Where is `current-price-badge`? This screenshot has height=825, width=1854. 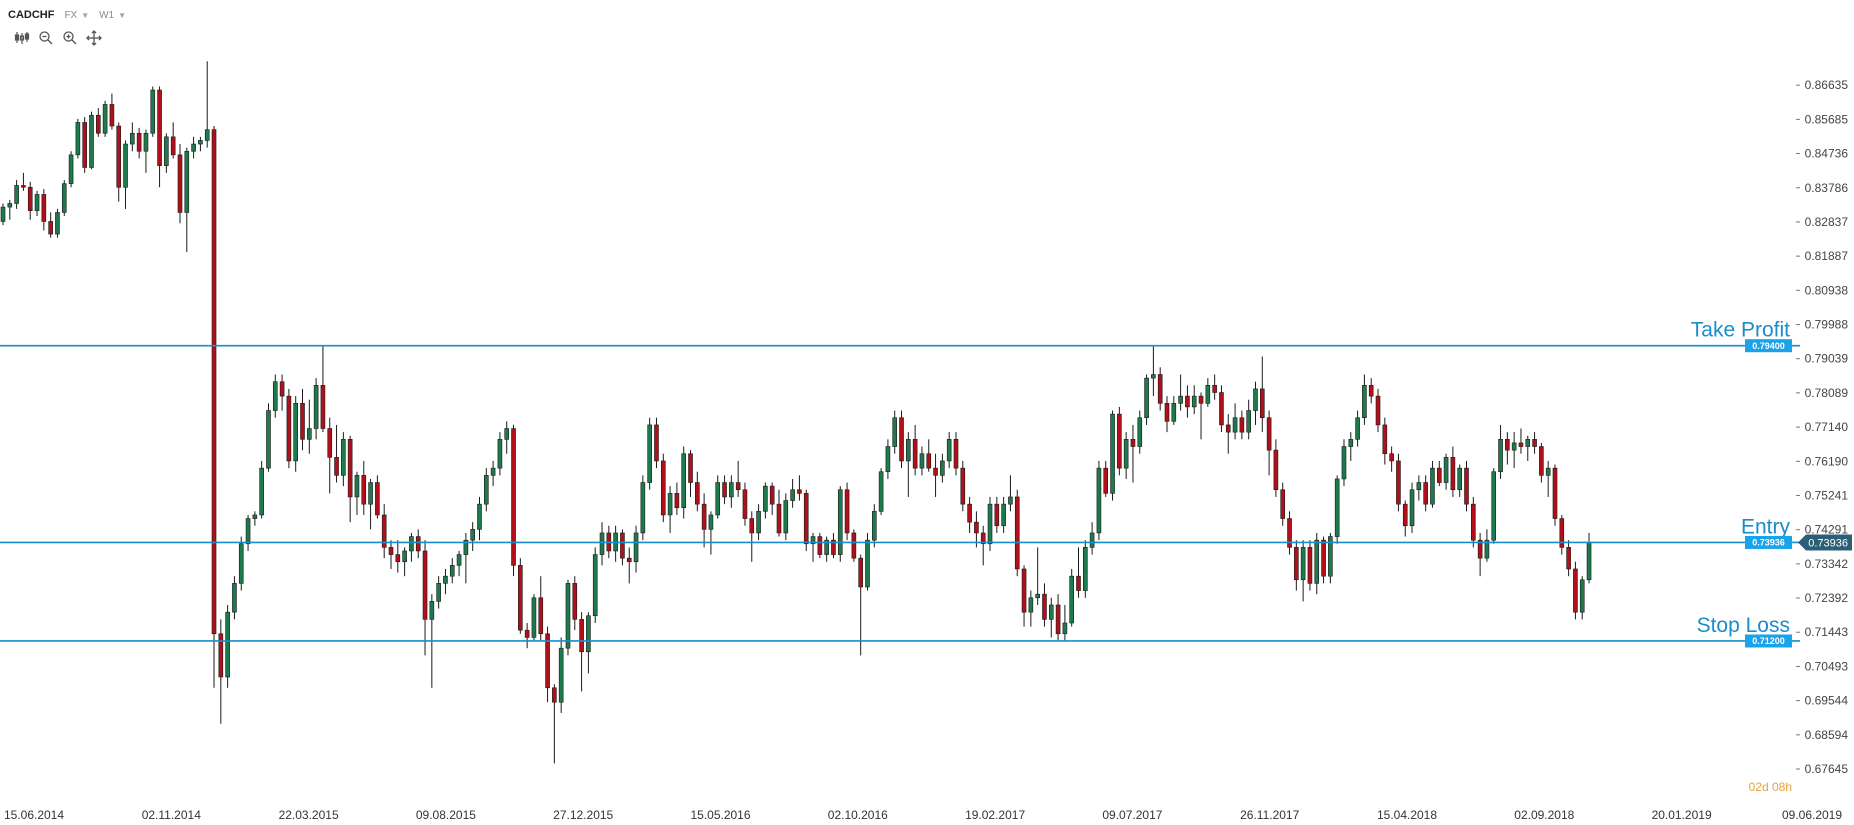 current-price-badge is located at coordinates (1825, 542).